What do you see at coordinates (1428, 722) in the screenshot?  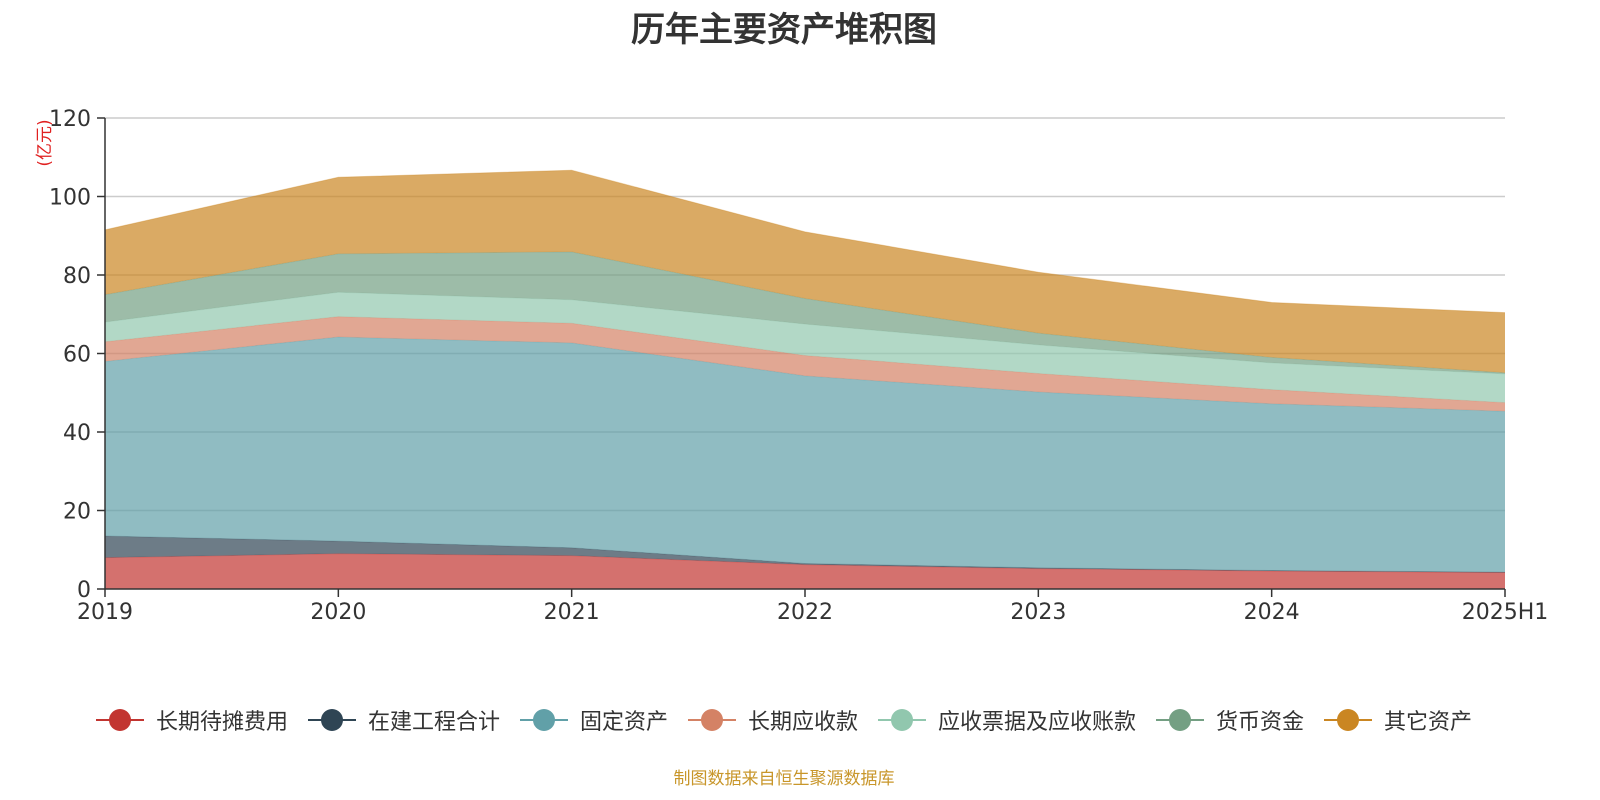 I see `legend-label: 其它资产` at bounding box center [1428, 722].